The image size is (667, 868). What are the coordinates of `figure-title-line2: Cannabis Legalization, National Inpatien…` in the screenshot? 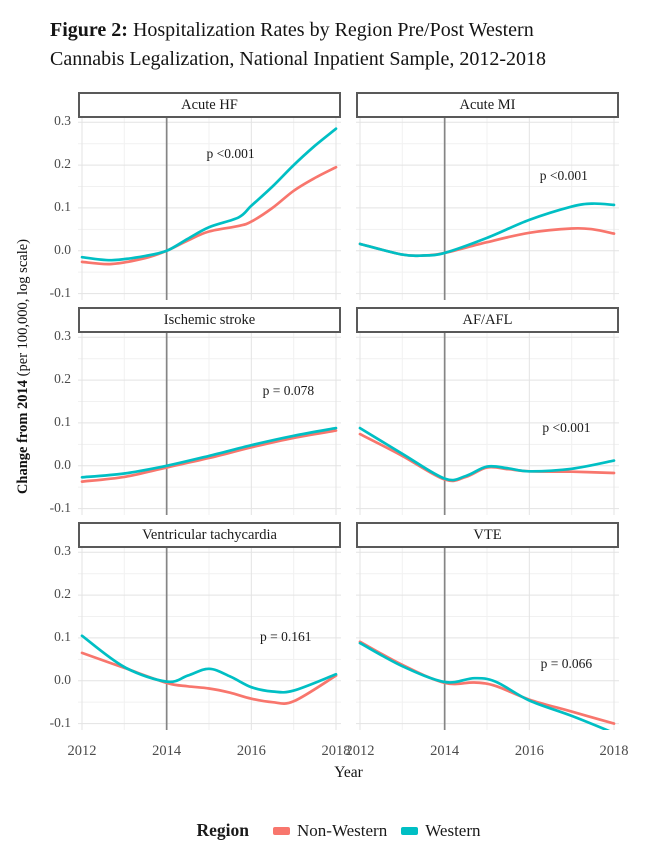 It's located at (298, 59).